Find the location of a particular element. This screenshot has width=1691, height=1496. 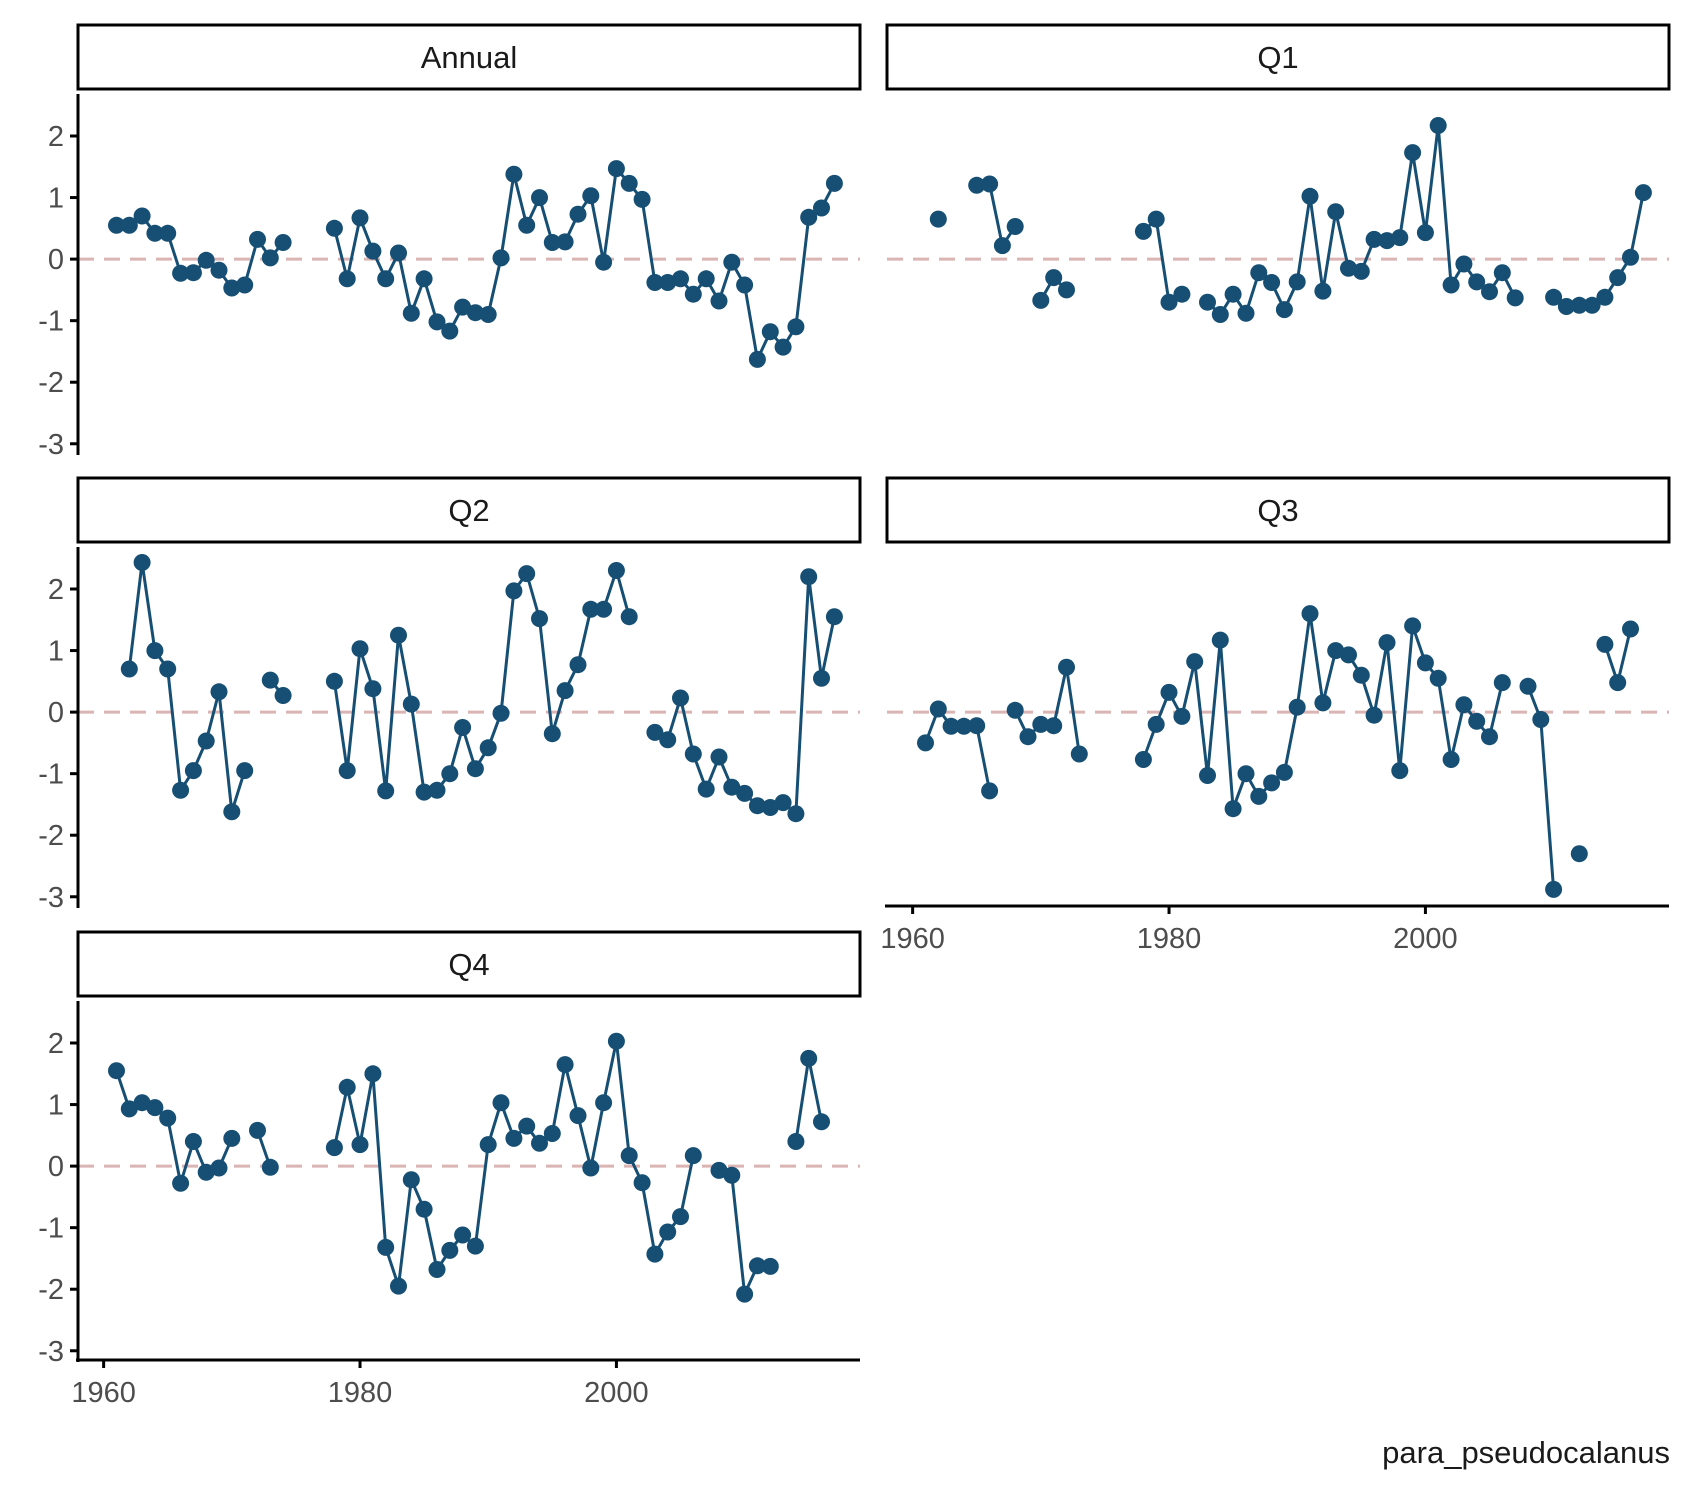

y-tick-label-annual: -1 is located at coordinates (51, 322).